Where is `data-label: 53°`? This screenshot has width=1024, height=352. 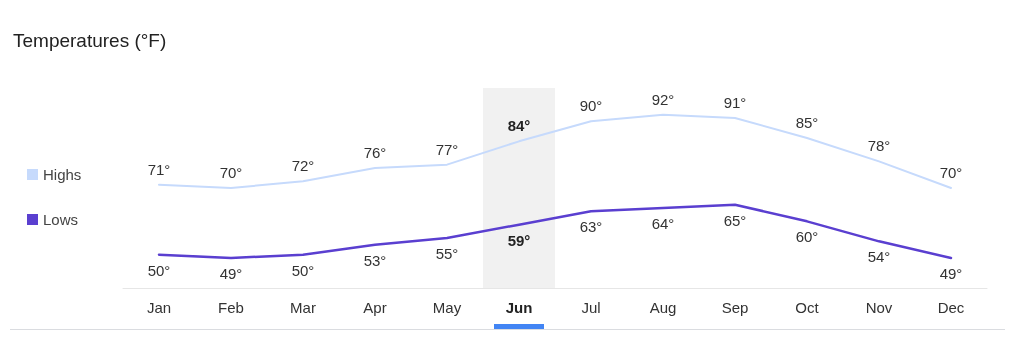
data-label: 53° is located at coordinates (375, 260).